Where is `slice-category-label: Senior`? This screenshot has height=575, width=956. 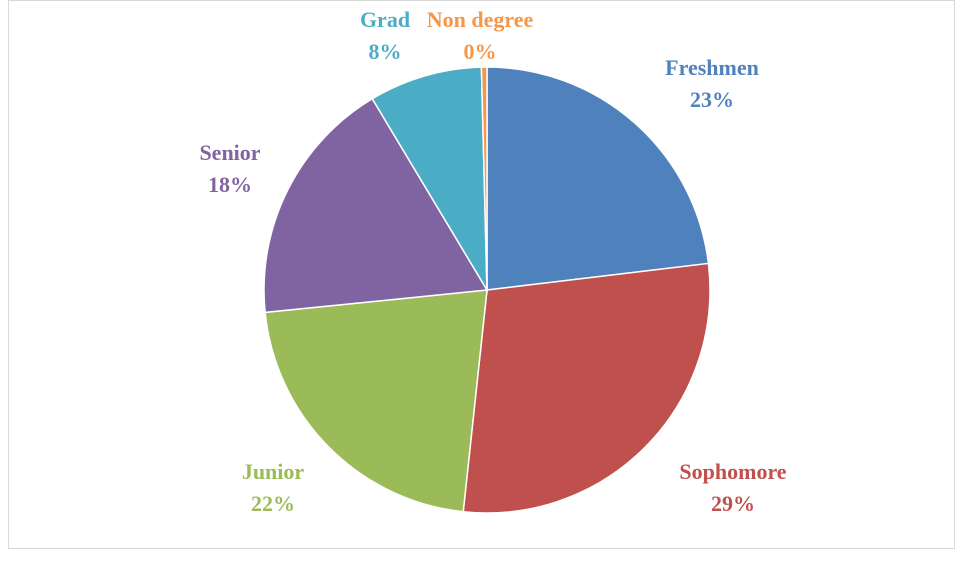
slice-category-label: Senior is located at coordinates (229, 152).